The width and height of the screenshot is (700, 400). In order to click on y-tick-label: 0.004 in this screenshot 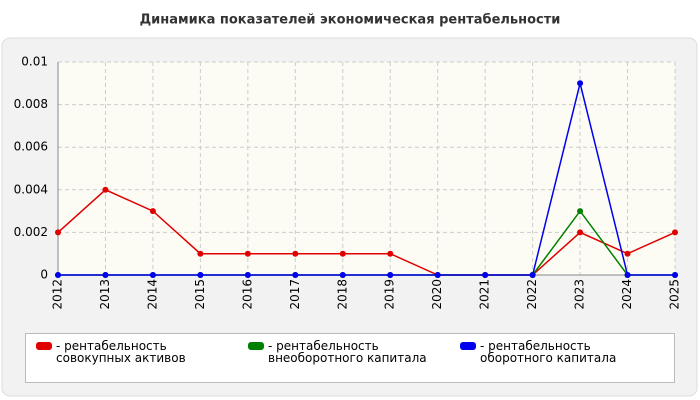, I will do `click(31, 189)`.